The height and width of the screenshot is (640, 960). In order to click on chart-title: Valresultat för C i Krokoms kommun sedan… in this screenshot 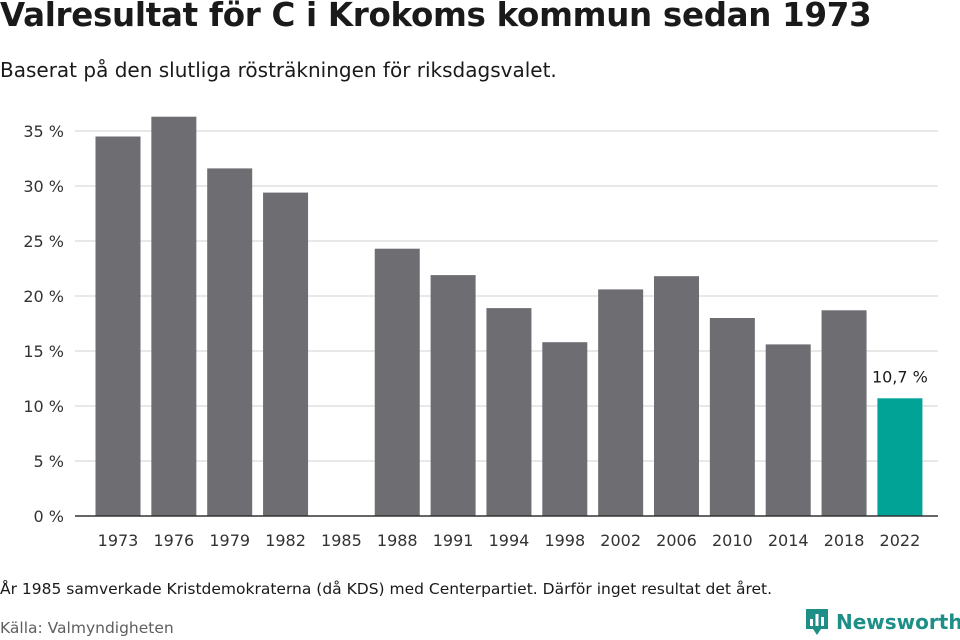, I will do `click(436, 17)`.